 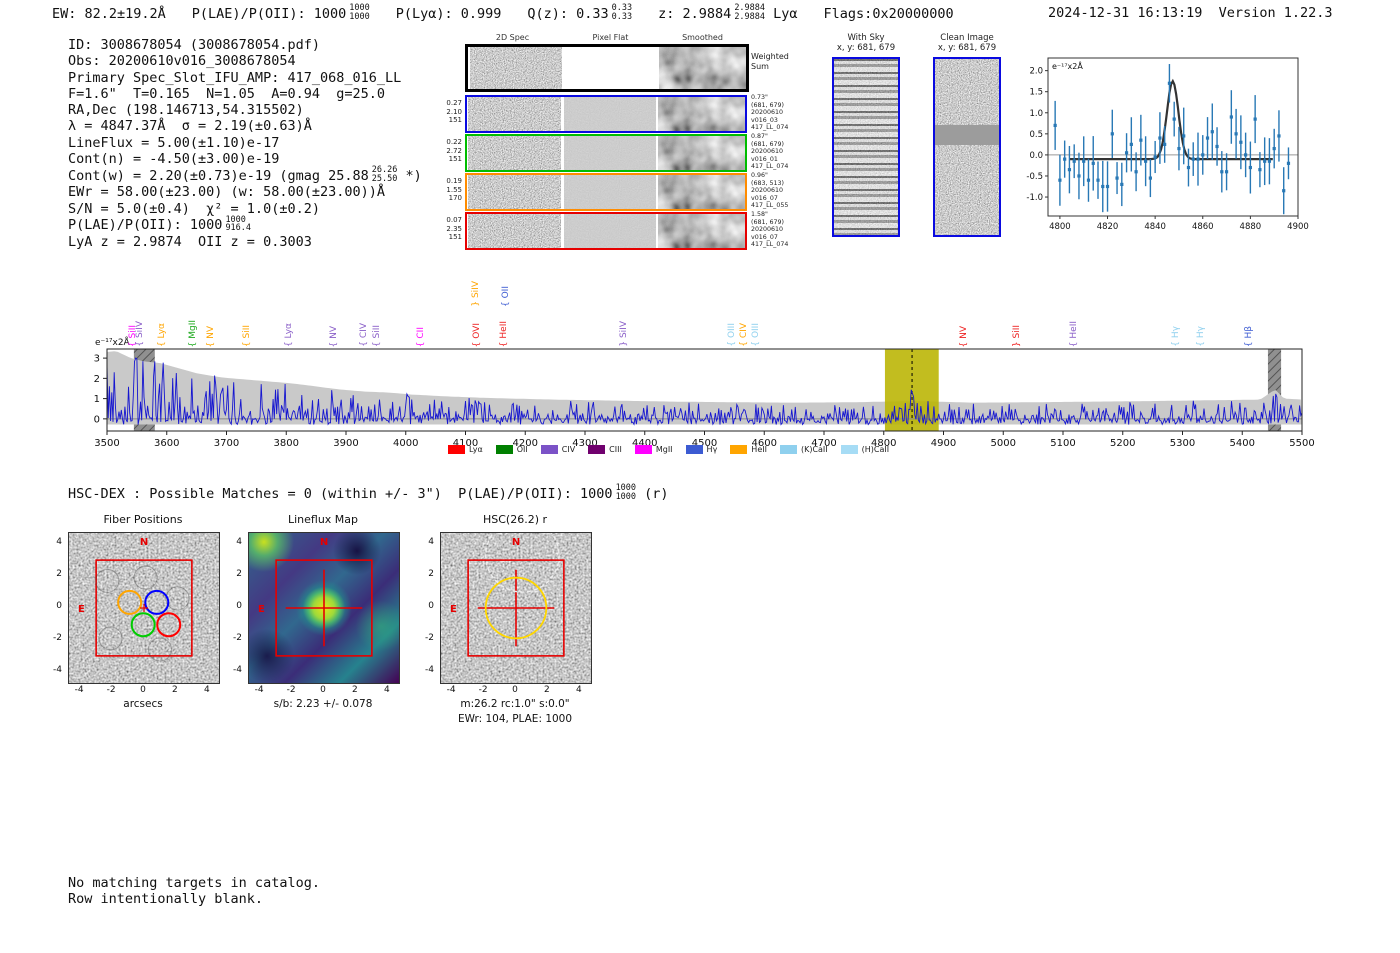 I want to click on emission-line-label: } SiIV, so click(x=475, y=294).